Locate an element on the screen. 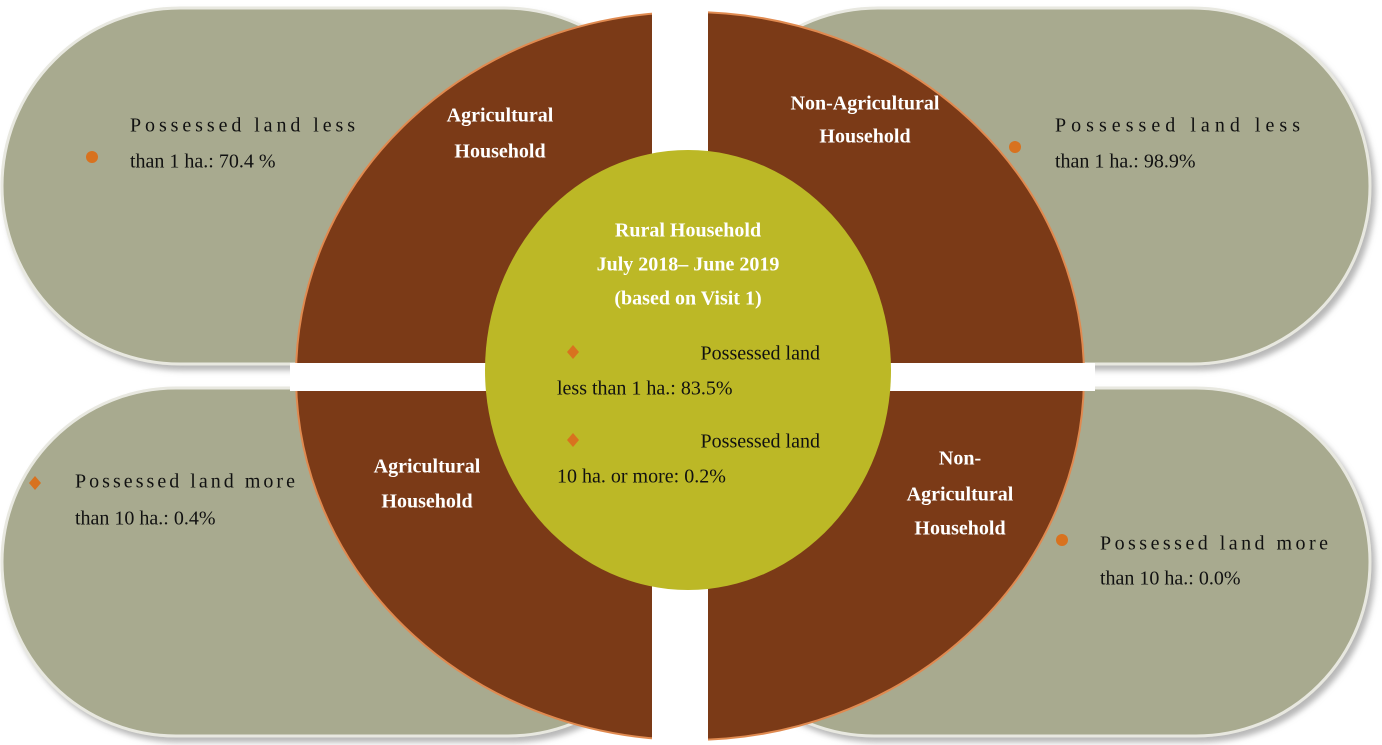  quadrant-label: Non- is located at coordinates (960, 459).